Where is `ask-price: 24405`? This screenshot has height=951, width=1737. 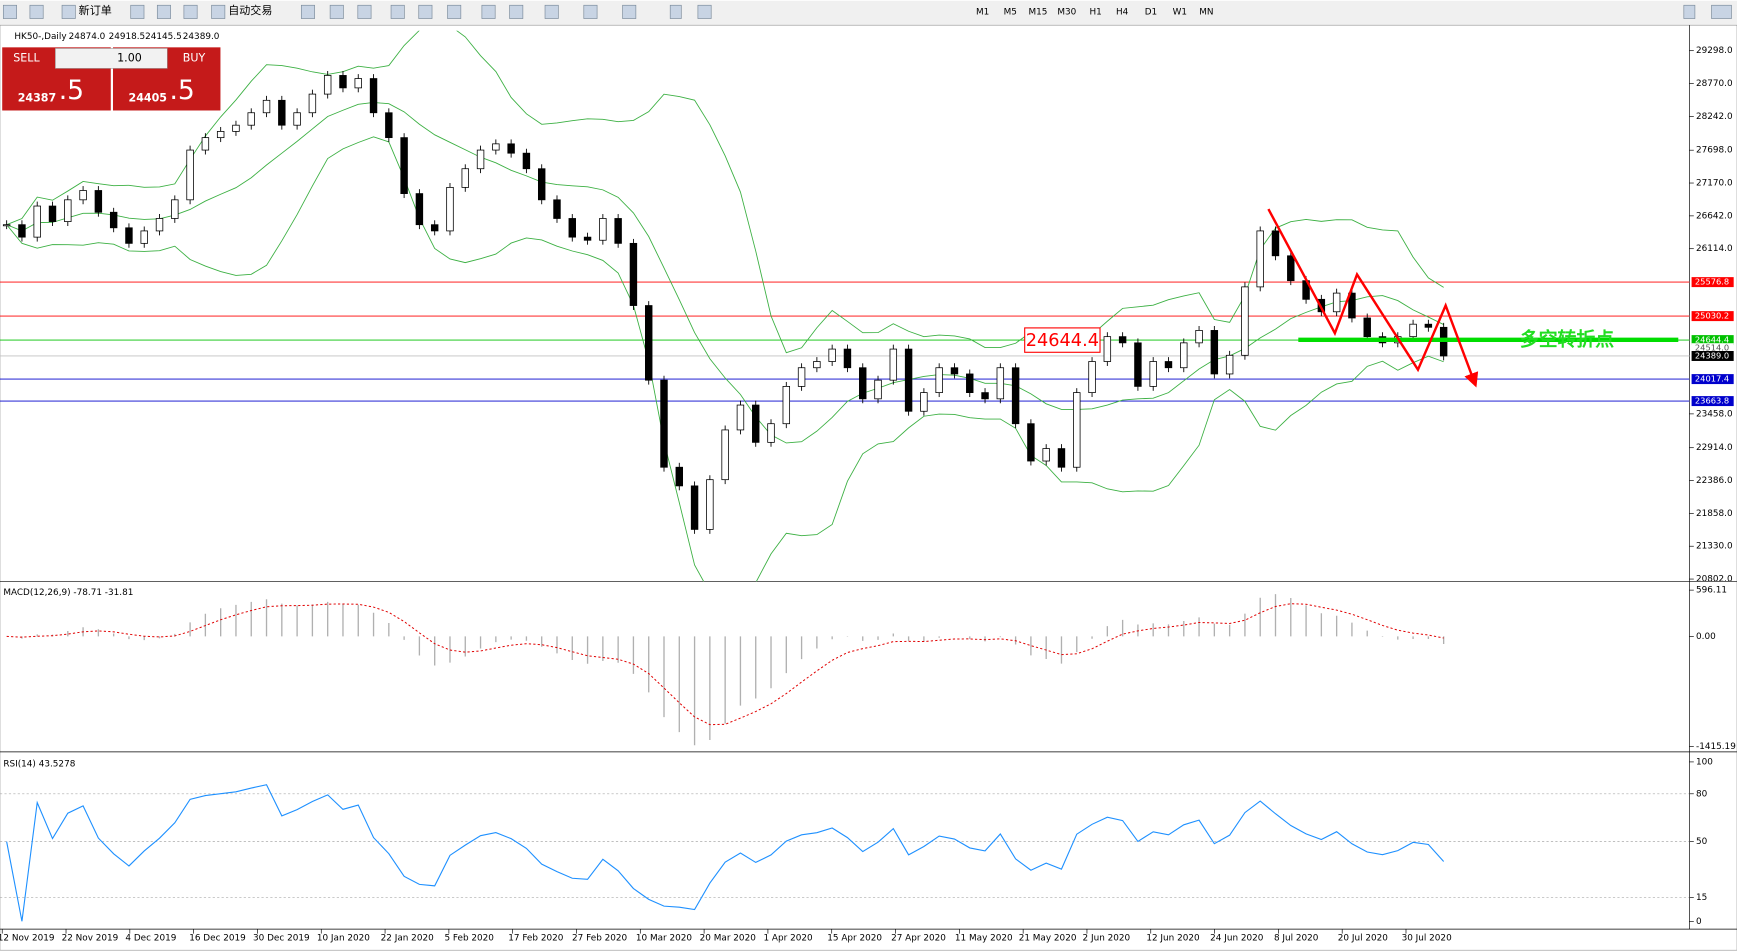
ask-price: 24405 is located at coordinates (148, 97).